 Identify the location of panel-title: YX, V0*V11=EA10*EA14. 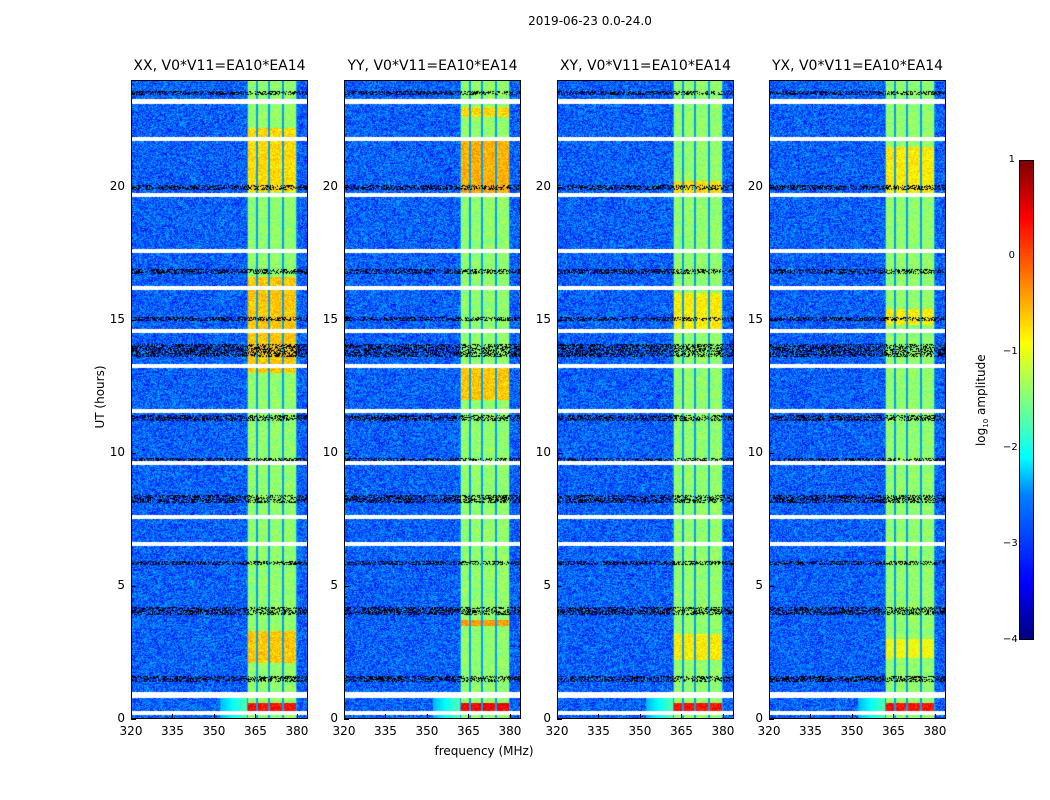
(857, 66).